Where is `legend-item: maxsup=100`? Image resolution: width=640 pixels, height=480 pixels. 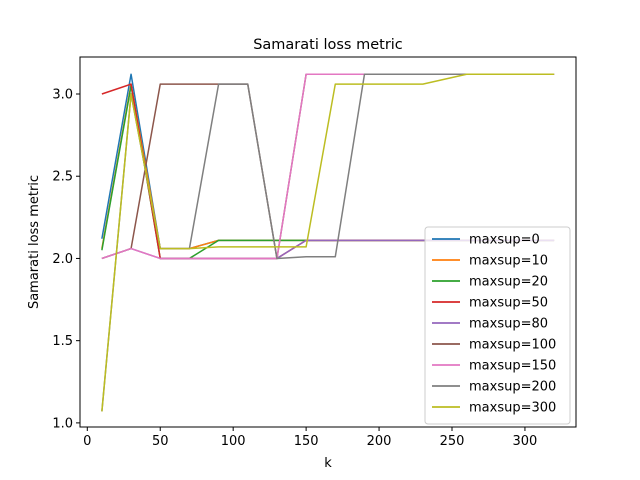 legend-item: maxsup=100 is located at coordinates (494, 345).